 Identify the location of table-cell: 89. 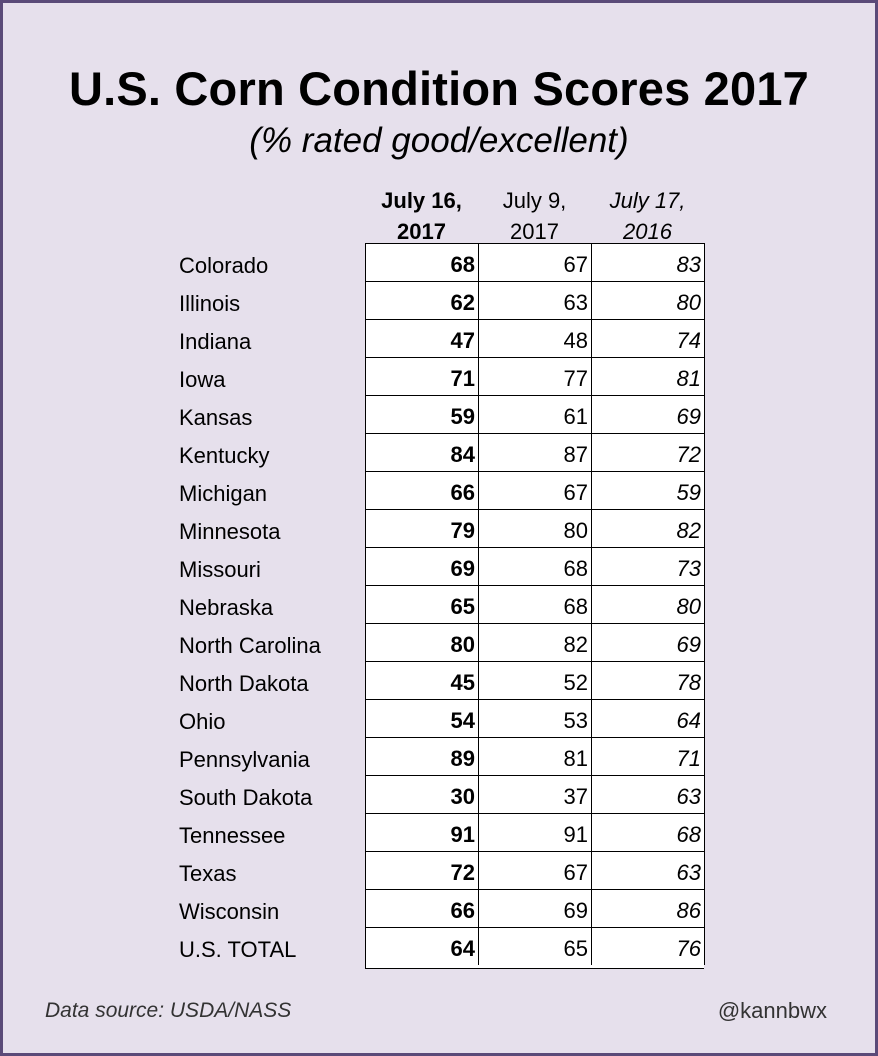
(422, 756).